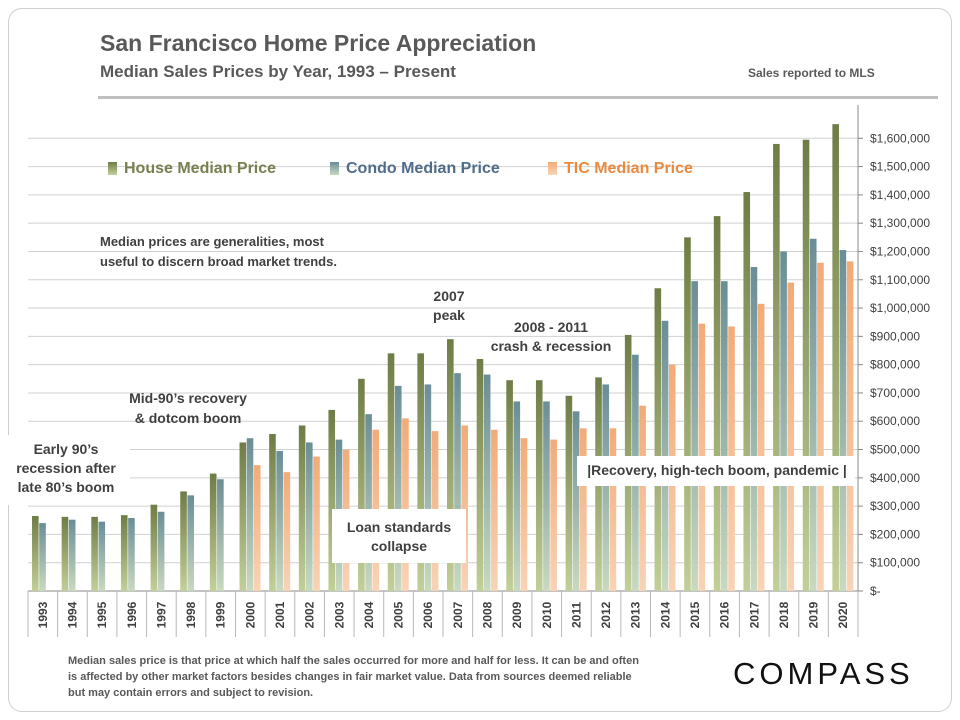 The image size is (960, 720). What do you see at coordinates (450, 465) in the screenshot?
I see `bar-house-median-price-2007` at bounding box center [450, 465].